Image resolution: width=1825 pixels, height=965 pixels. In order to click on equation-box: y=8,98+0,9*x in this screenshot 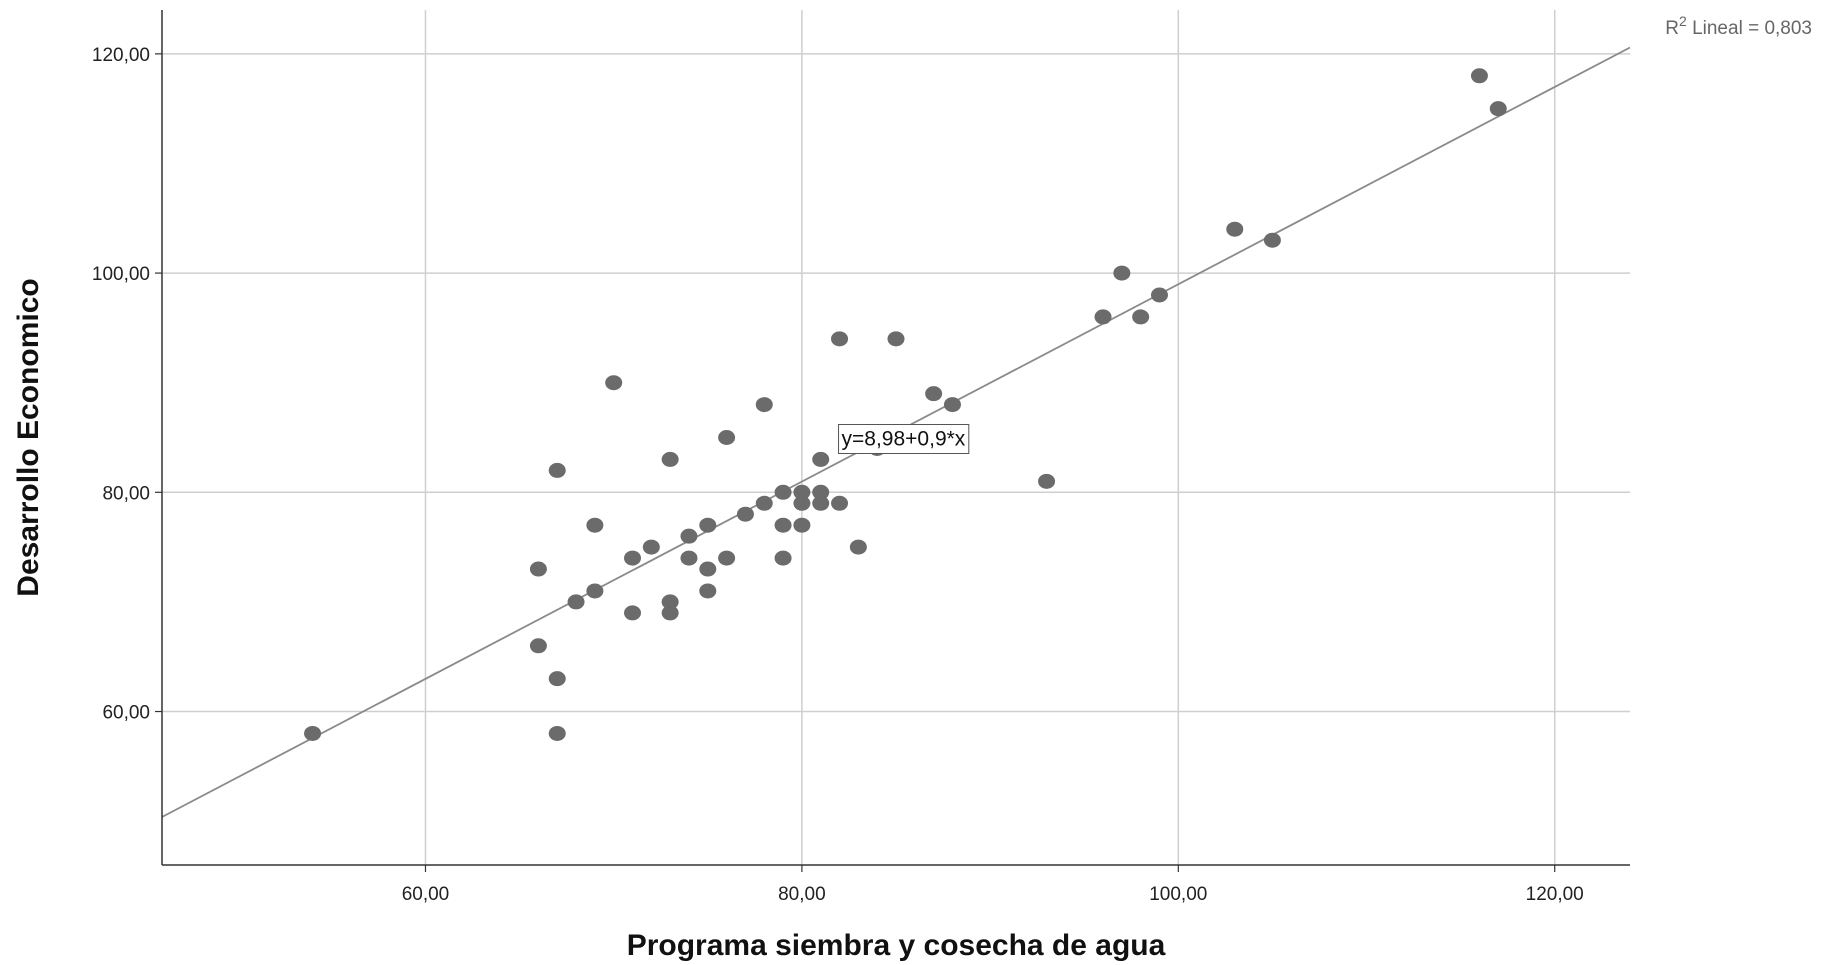, I will do `click(904, 439)`.